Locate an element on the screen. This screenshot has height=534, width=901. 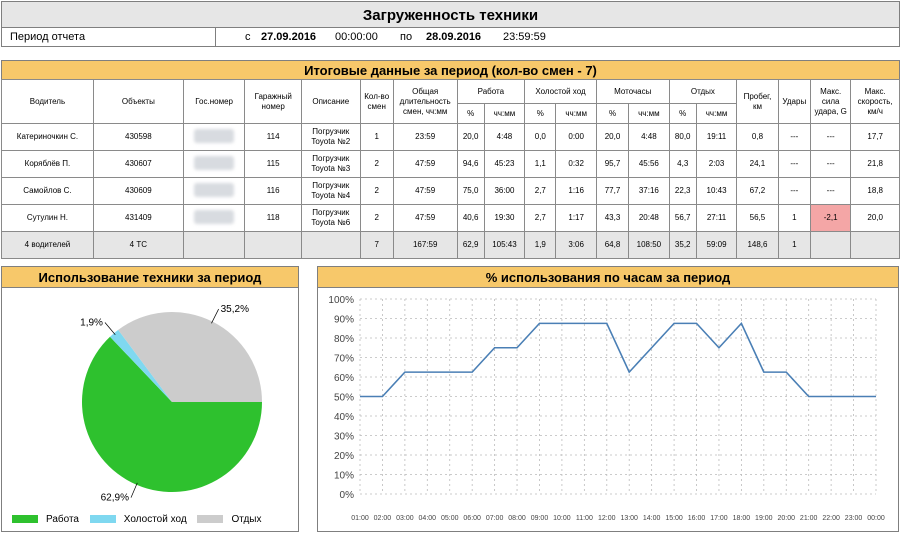
cell-work-pct: 75,0 is located at coordinates (470, 191).